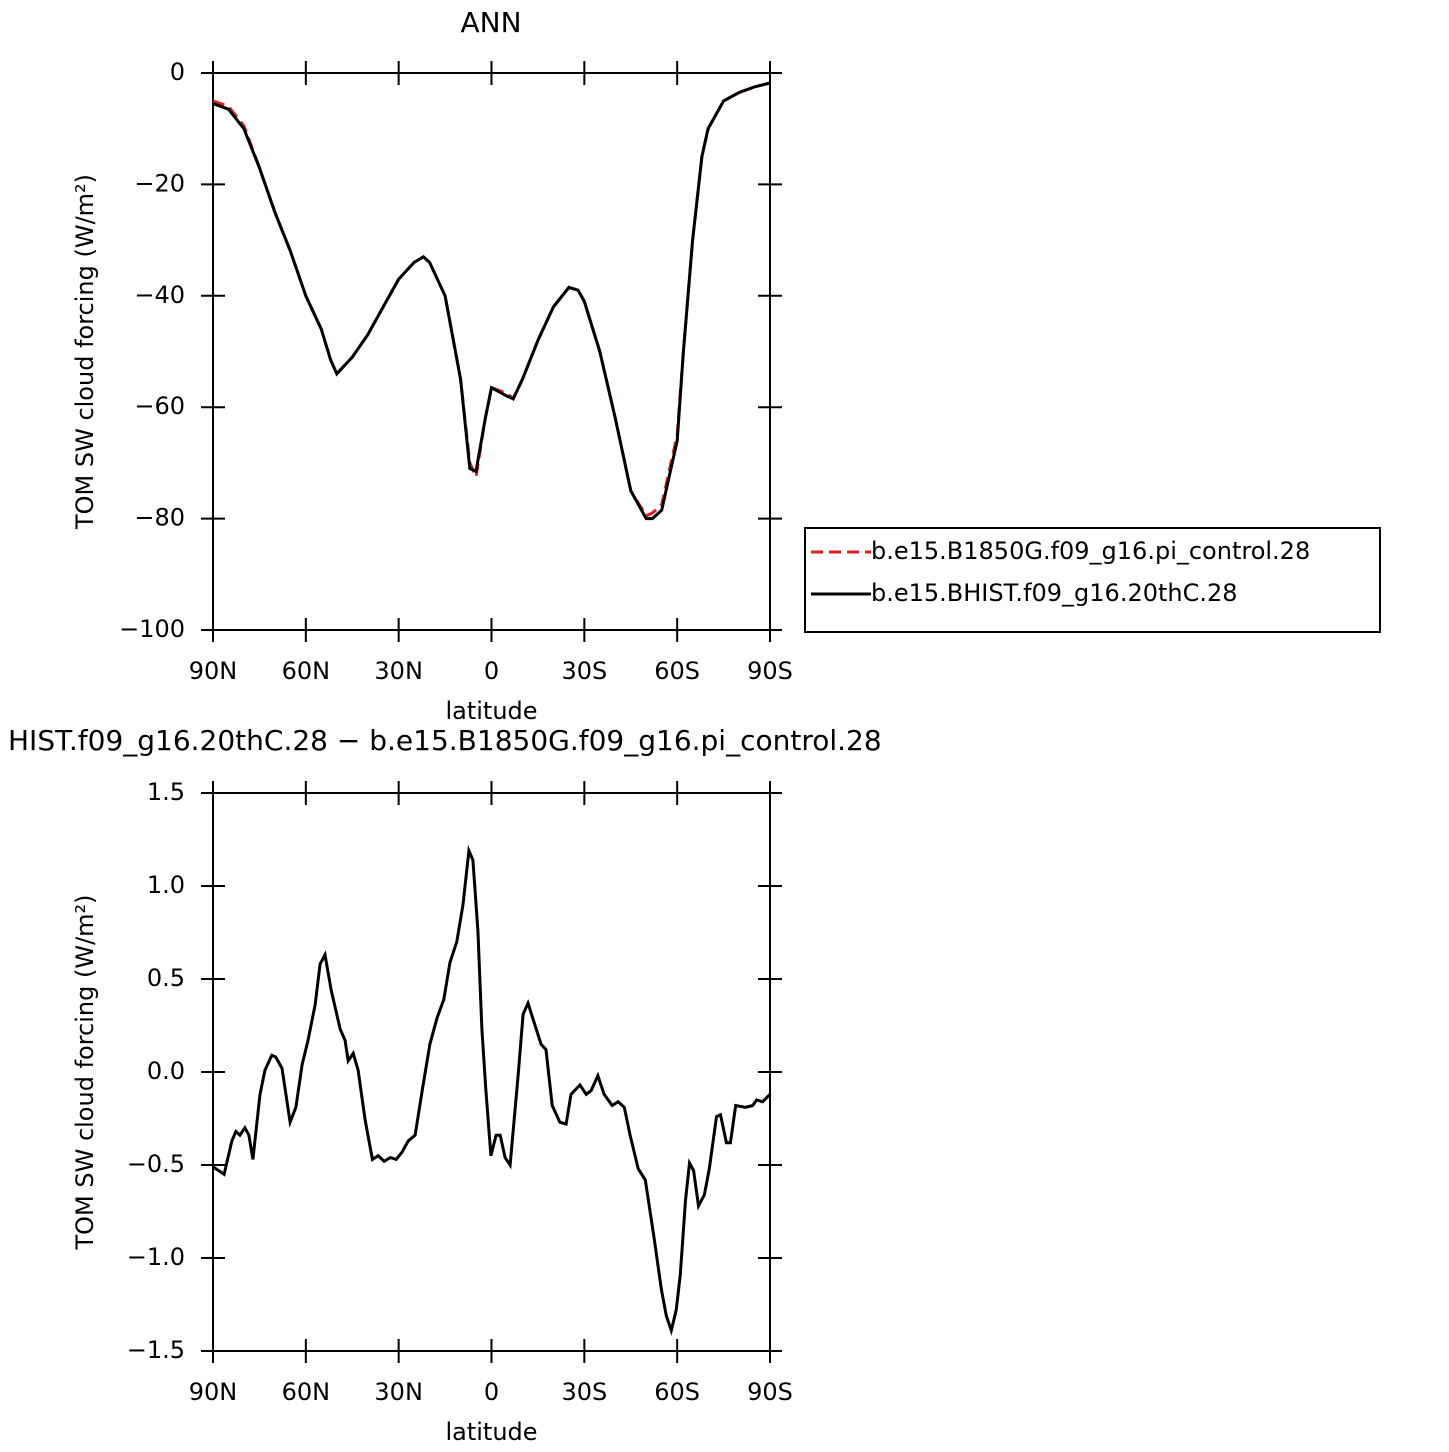  Describe the element at coordinates (159, 406) in the screenshot. I see `y-tick-label: −60` at that location.